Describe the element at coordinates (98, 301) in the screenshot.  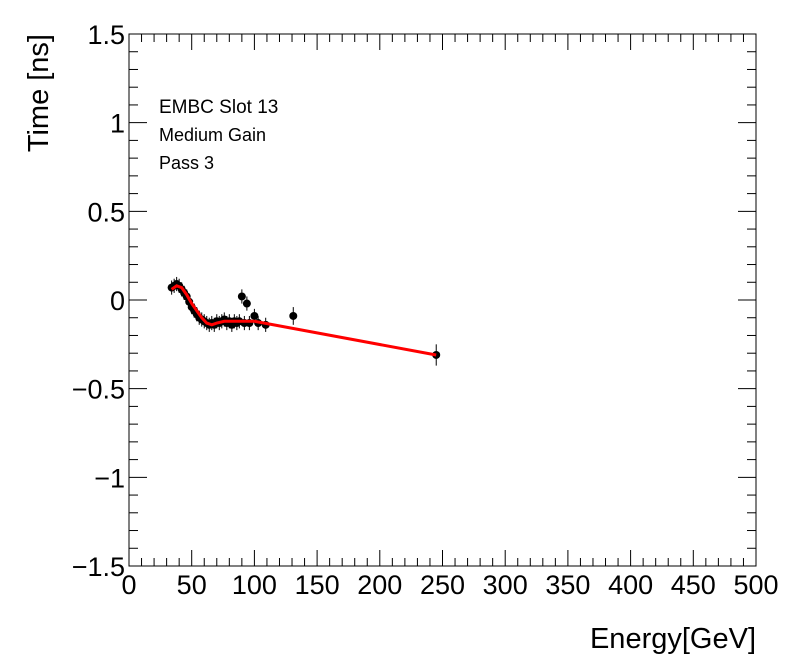
I see `y-axis-tick-labels: −1.5 −1 −0.5 0 0.5 1 1.5` at that location.